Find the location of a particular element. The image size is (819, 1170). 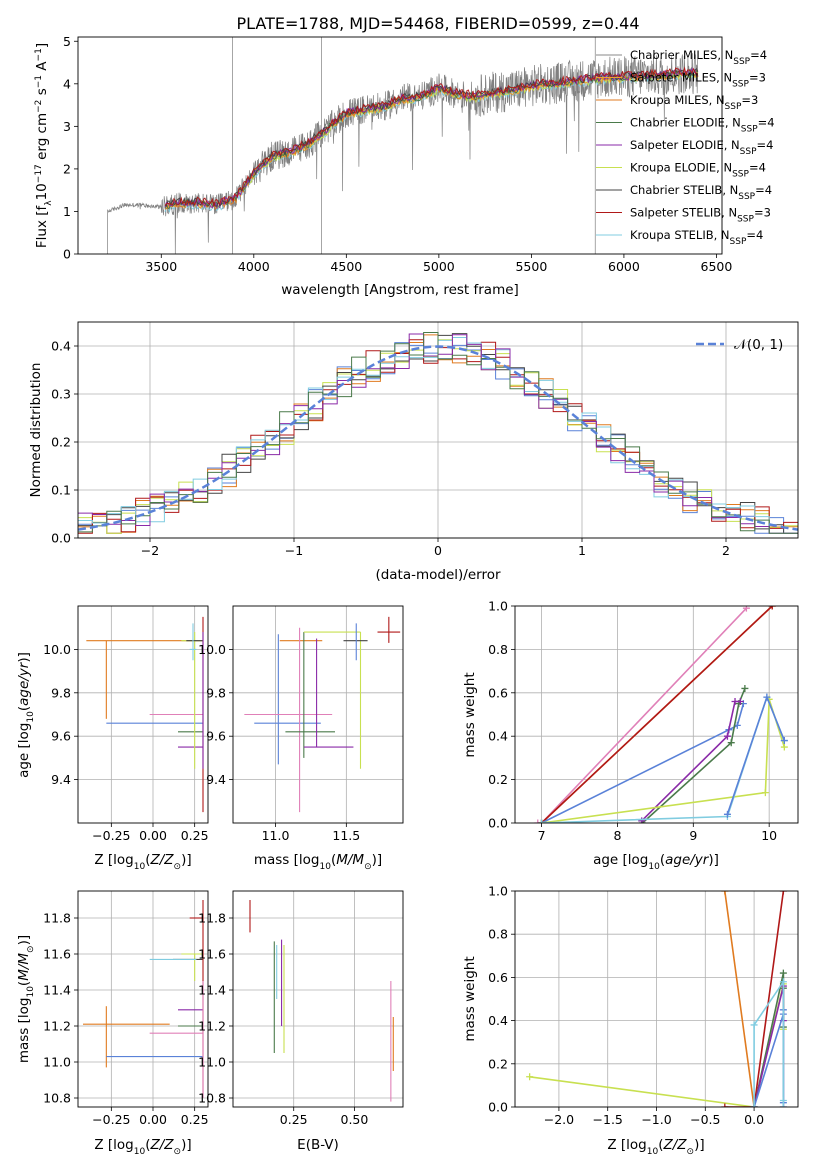

axis-label-age: age [log10(age/yr)] is located at coordinates (26, 715).